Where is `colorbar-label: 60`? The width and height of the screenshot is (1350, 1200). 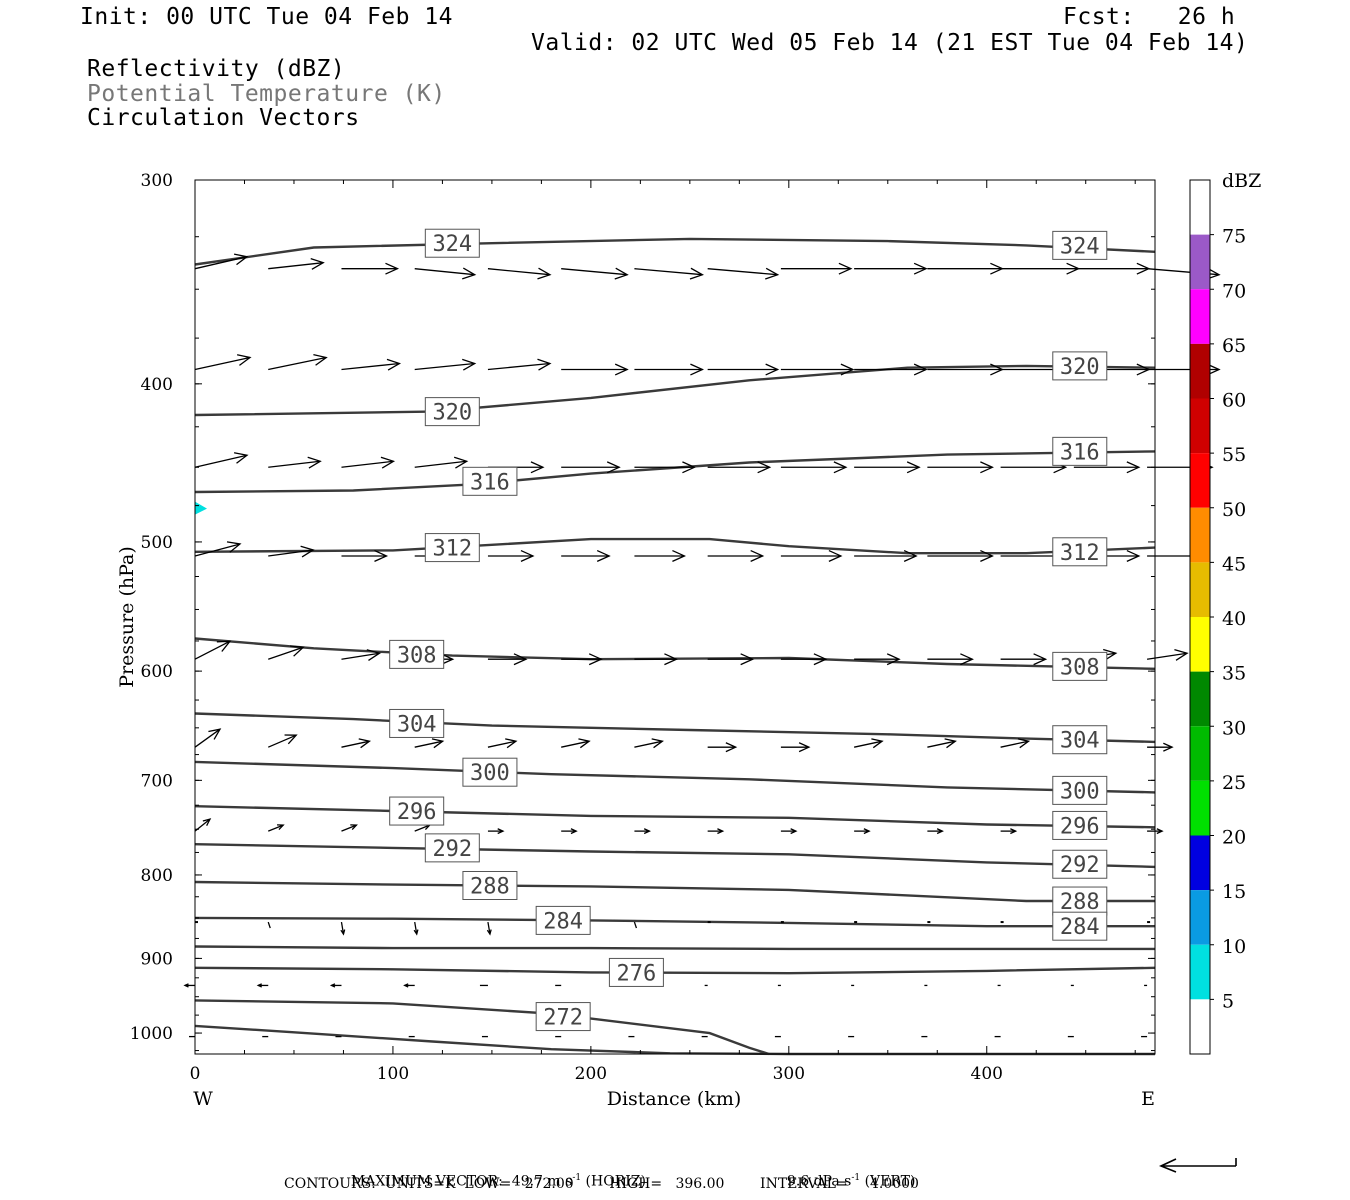
colorbar-label: 60 is located at coordinates (1234, 401).